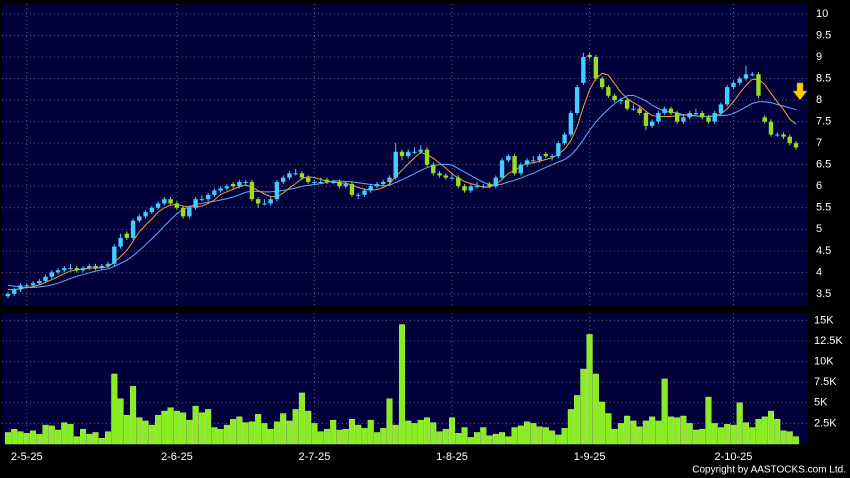 The width and height of the screenshot is (850, 478). What do you see at coordinates (823, 208) in the screenshot?
I see `y-tick-label: 5.5` at bounding box center [823, 208].